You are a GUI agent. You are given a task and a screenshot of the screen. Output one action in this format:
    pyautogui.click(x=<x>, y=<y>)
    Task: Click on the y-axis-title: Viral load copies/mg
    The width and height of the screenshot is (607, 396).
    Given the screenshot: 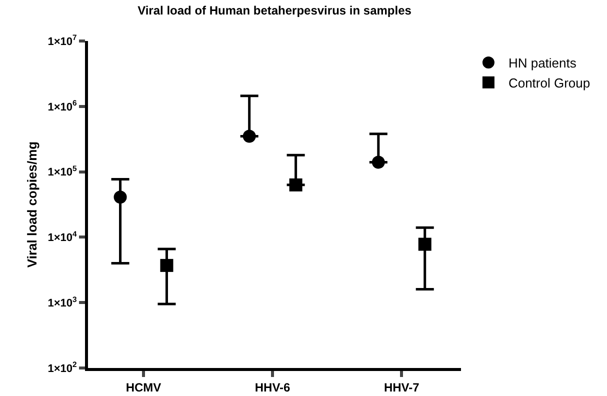 What is the action you would take?
    pyautogui.click(x=32, y=204)
    